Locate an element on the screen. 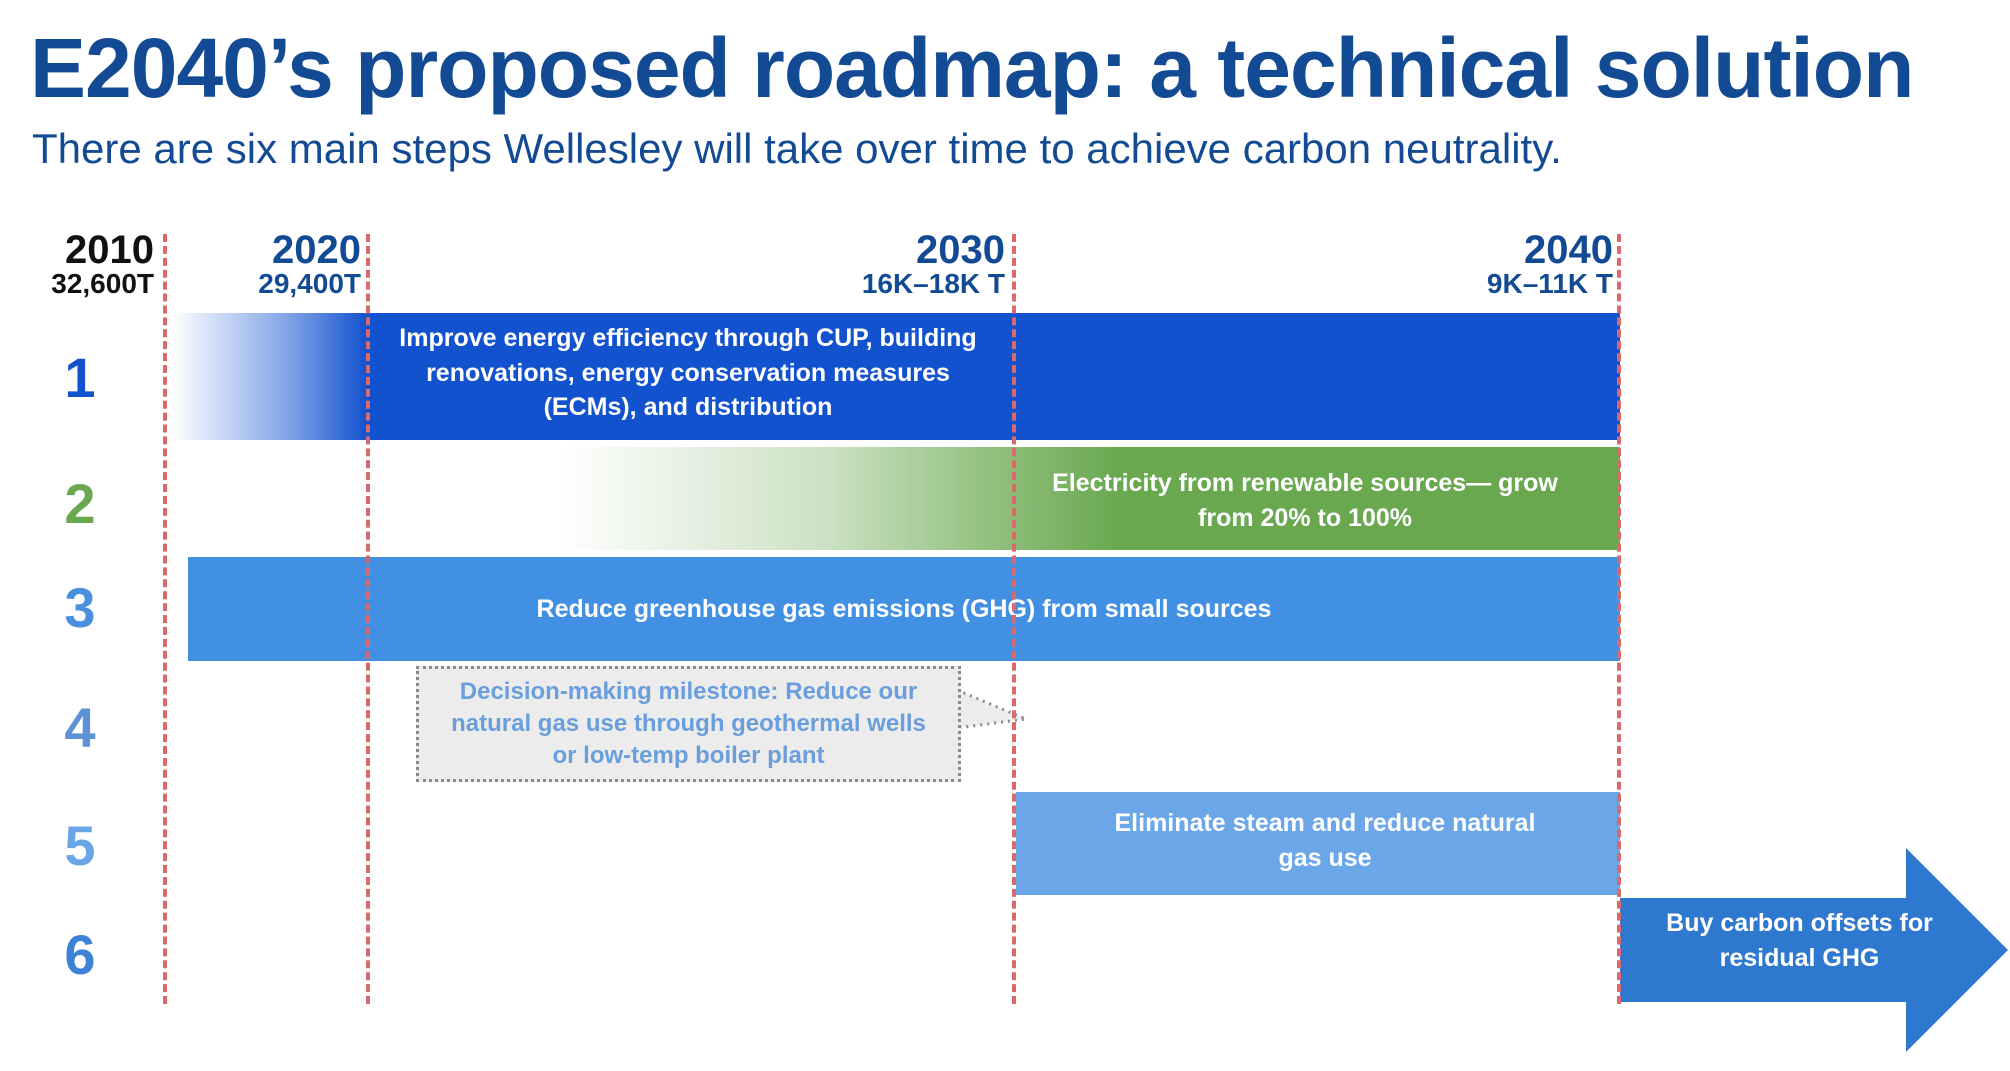 Image resolution: width=2010 pixels, height=1071 pixels. callout-pointer is located at coordinates (994, 709).